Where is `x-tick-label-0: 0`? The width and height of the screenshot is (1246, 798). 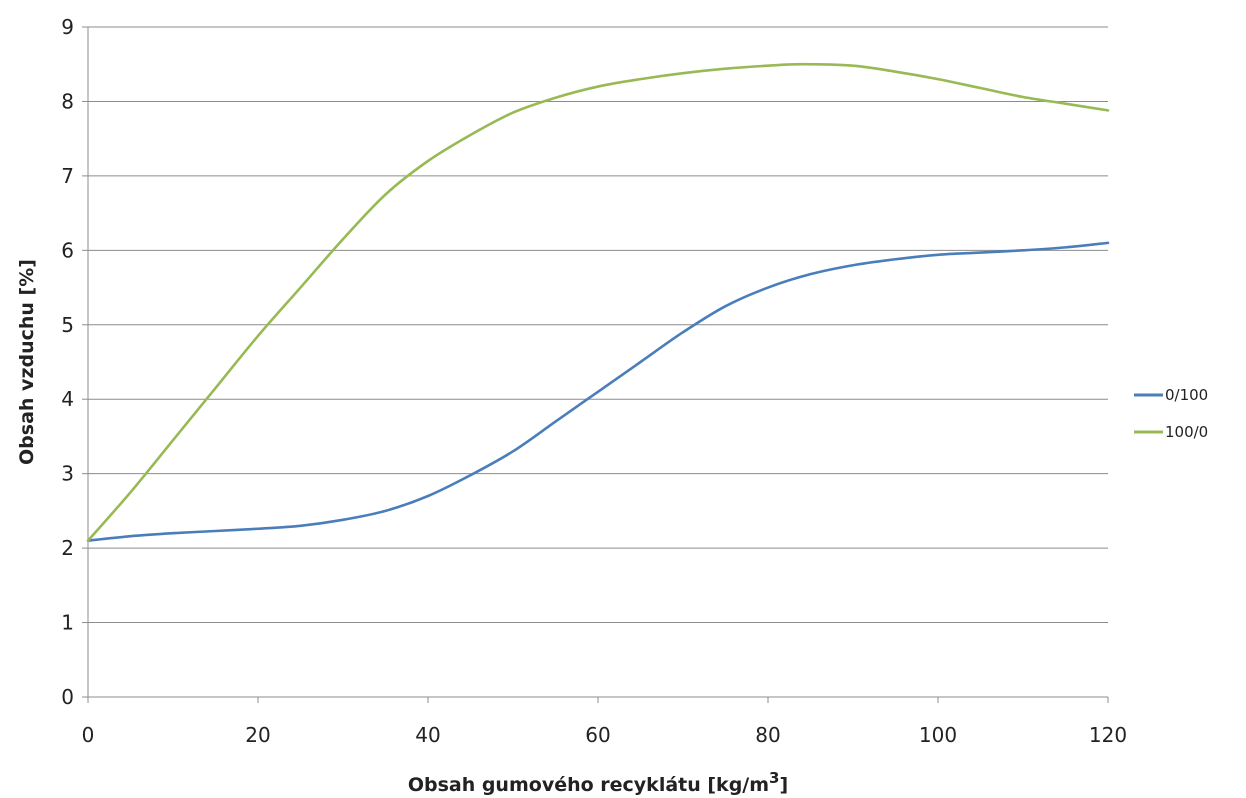 x-tick-label-0: 0 is located at coordinates (88, 735).